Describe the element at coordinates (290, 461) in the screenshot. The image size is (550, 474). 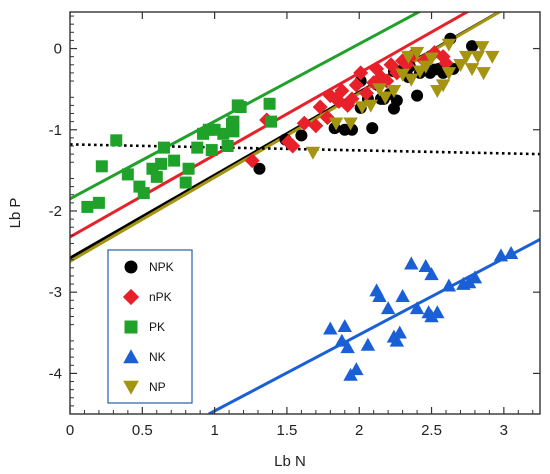
I see `x-axis-title: Lb N` at that location.